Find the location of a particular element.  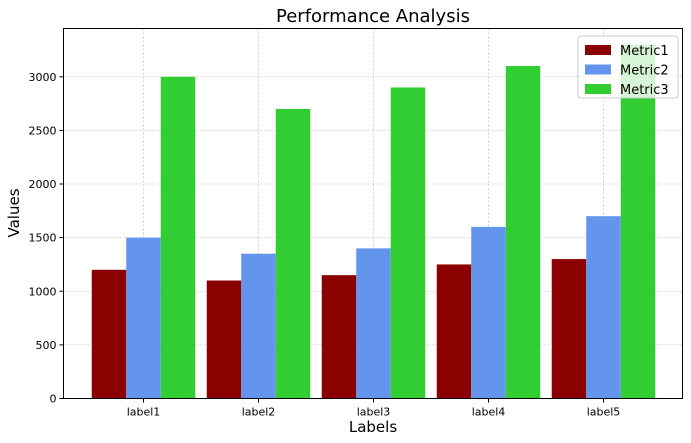

x-tick-label: label4 is located at coordinates (489, 412).